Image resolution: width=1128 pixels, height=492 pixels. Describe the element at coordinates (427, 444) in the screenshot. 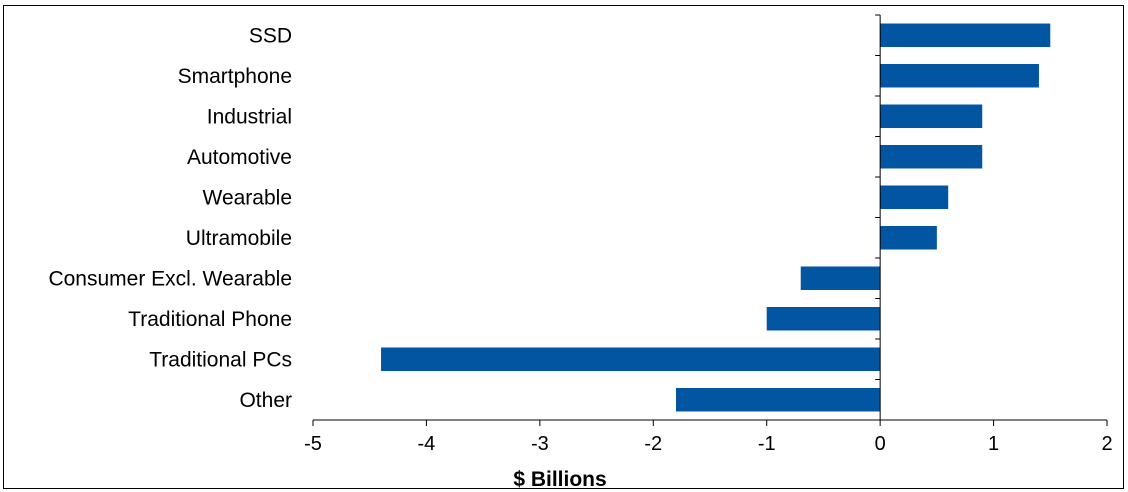

I see `x-tick-label: -4` at that location.